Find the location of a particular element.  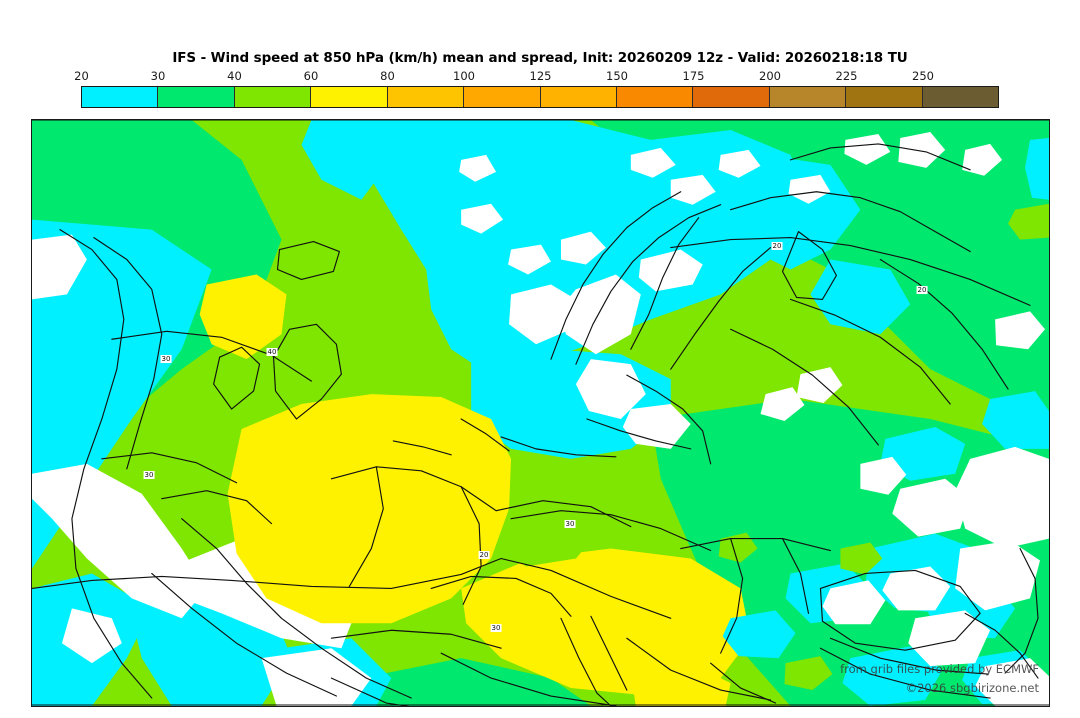

contour-label-20-6: 20 is located at coordinates (922, 290).